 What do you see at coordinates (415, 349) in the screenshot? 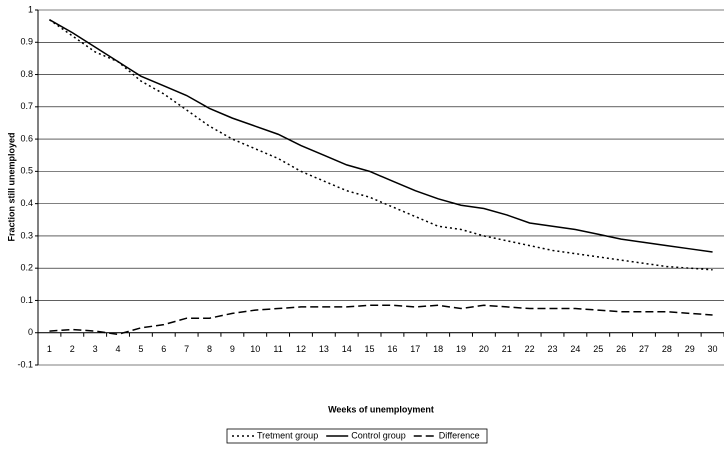
I see `x-tick-label: 17` at bounding box center [415, 349].